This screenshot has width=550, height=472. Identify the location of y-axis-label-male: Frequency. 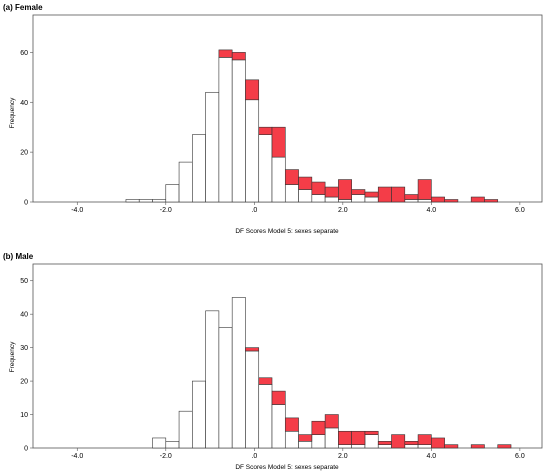
(12, 356).